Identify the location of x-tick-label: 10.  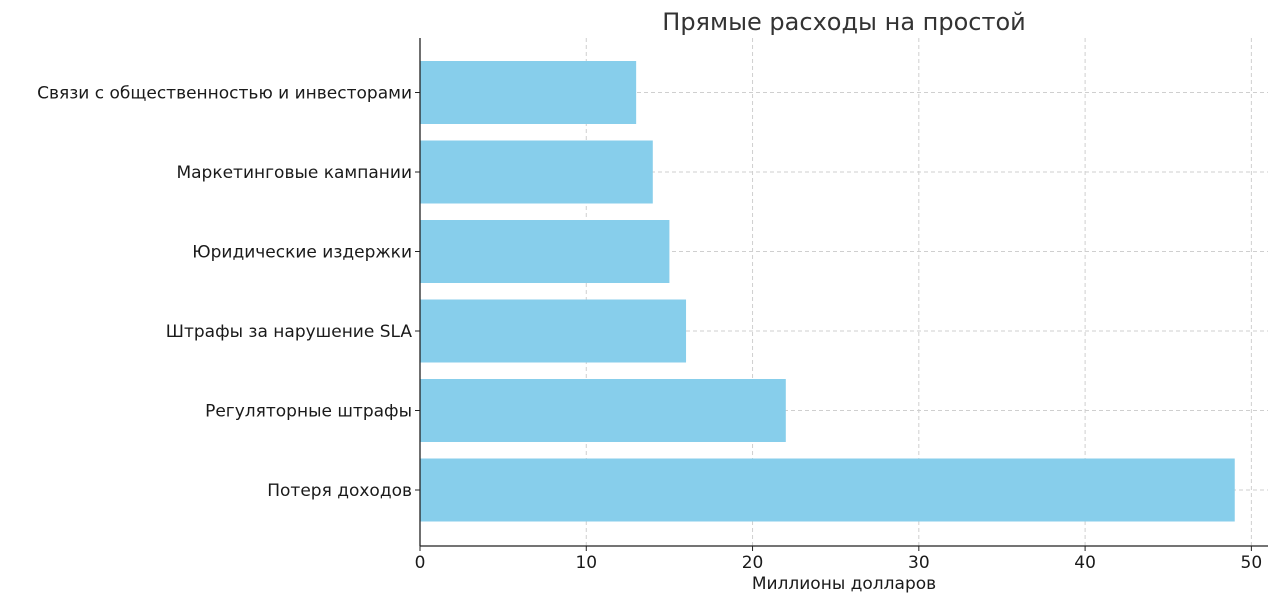
(586, 563).